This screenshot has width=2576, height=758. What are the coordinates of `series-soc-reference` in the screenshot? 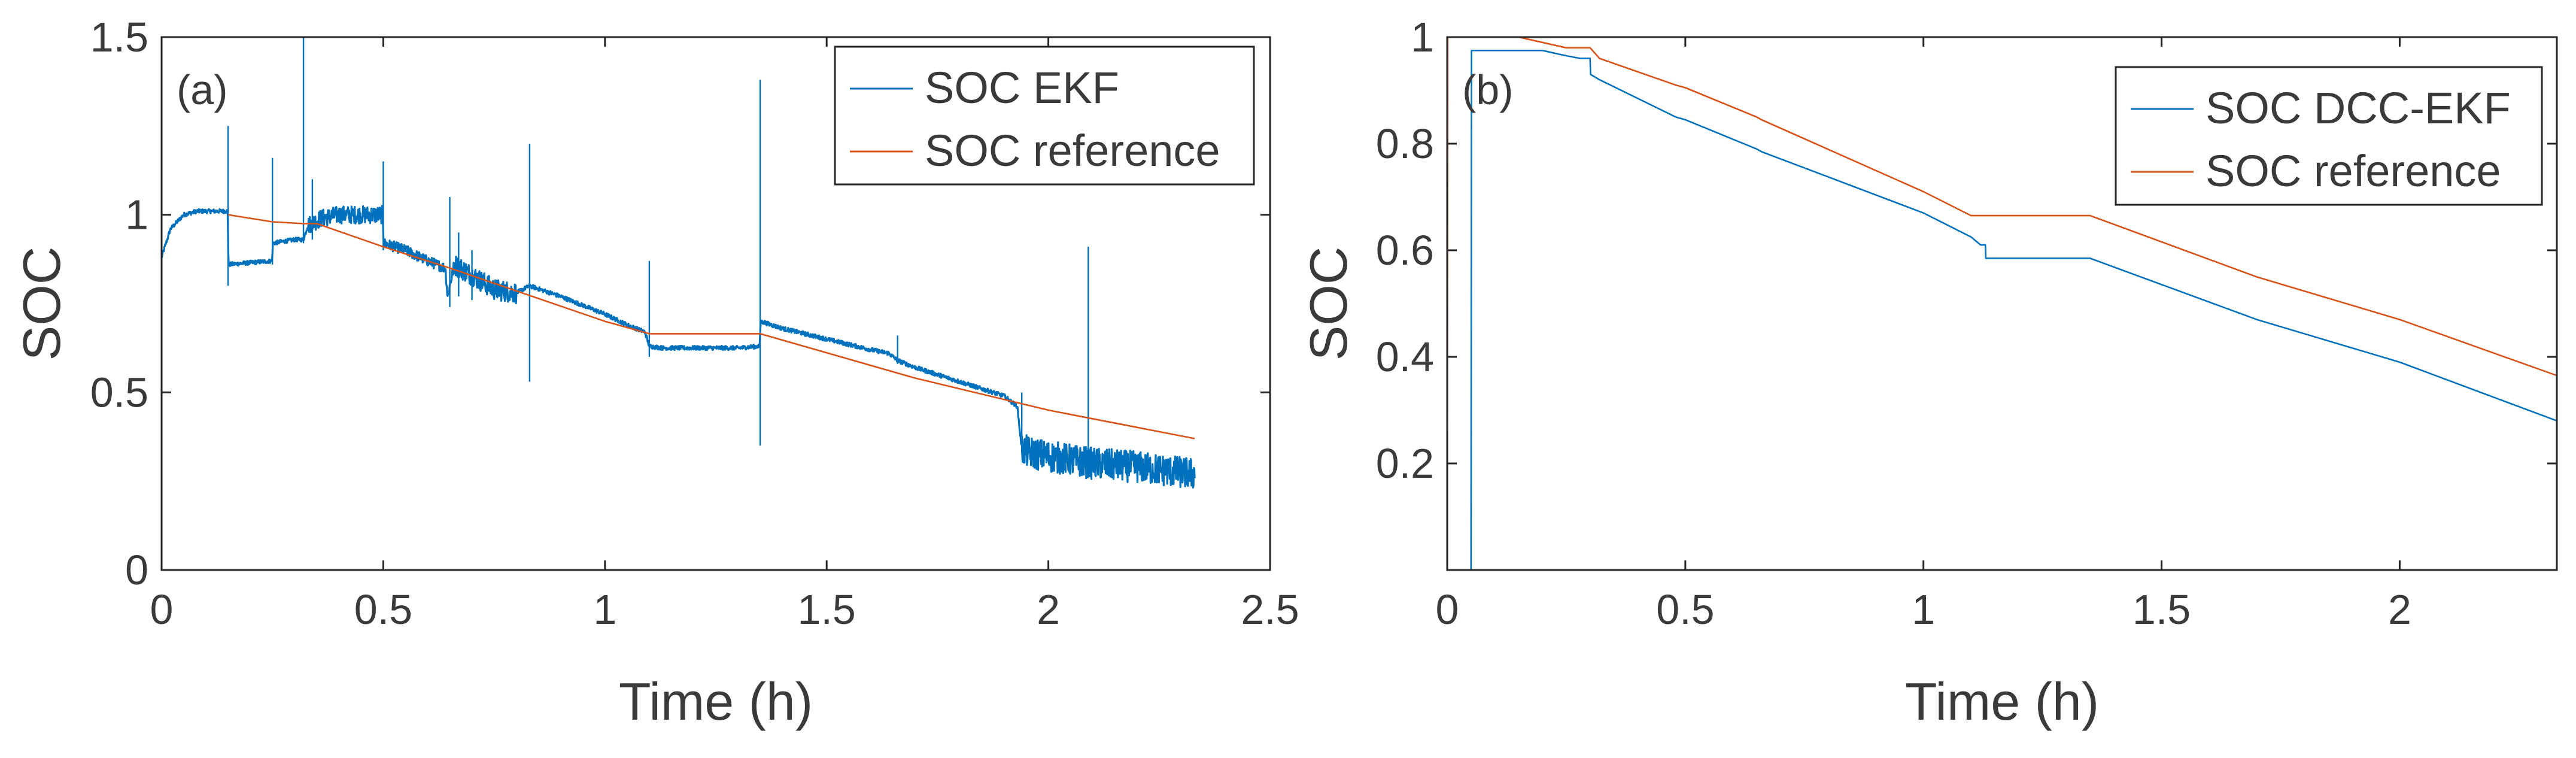 It's located at (711, 326).